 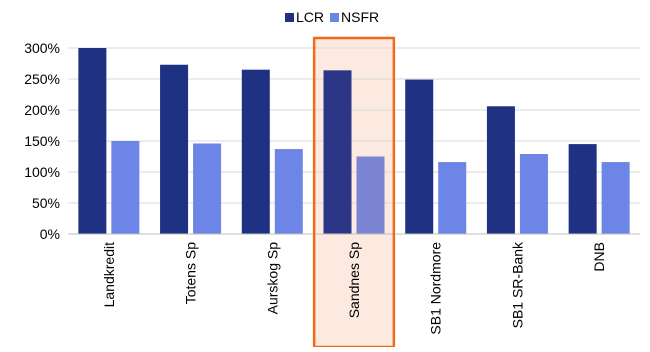 I want to click on x-category-label: Totens Sp, so click(x=191, y=273).